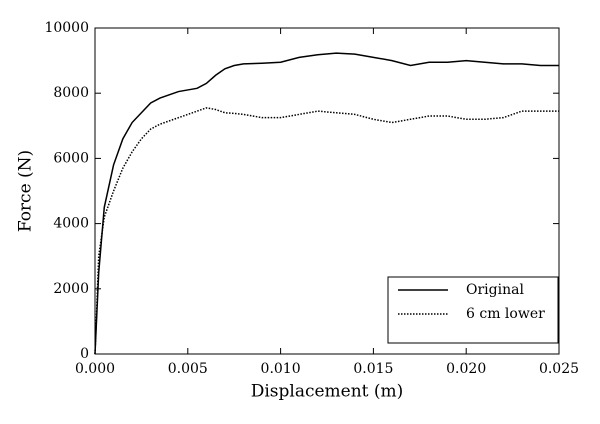 The image size is (600, 424). Describe the element at coordinates (559, 369) in the screenshot. I see `x-tick-label: 0.025` at that location.